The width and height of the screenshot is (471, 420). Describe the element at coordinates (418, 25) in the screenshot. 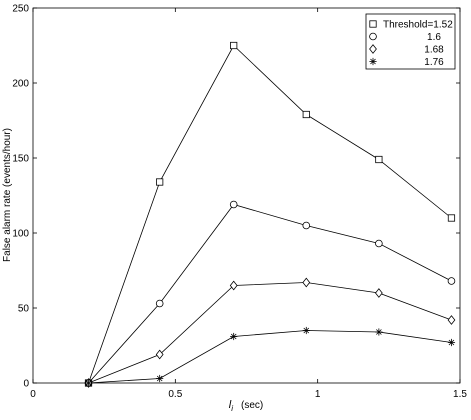

I see `legend-label: Threshold=1.52` at that location.